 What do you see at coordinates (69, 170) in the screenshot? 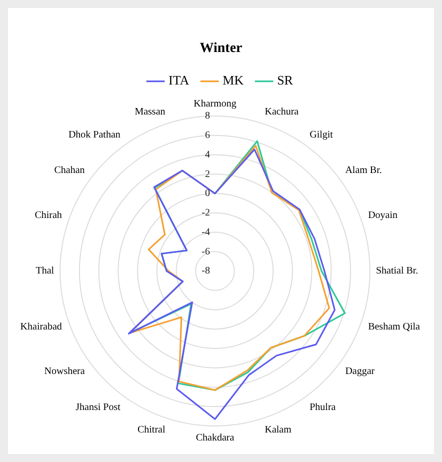
I see `spoke-label: Chahan` at bounding box center [69, 170].